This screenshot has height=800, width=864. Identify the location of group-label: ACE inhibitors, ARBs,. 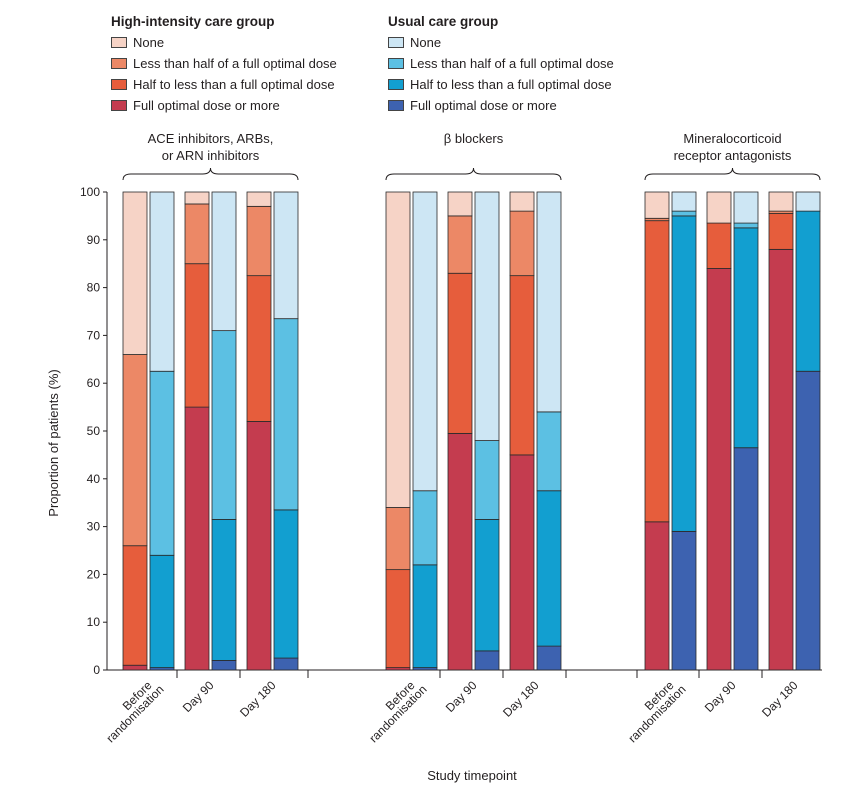
(211, 138).